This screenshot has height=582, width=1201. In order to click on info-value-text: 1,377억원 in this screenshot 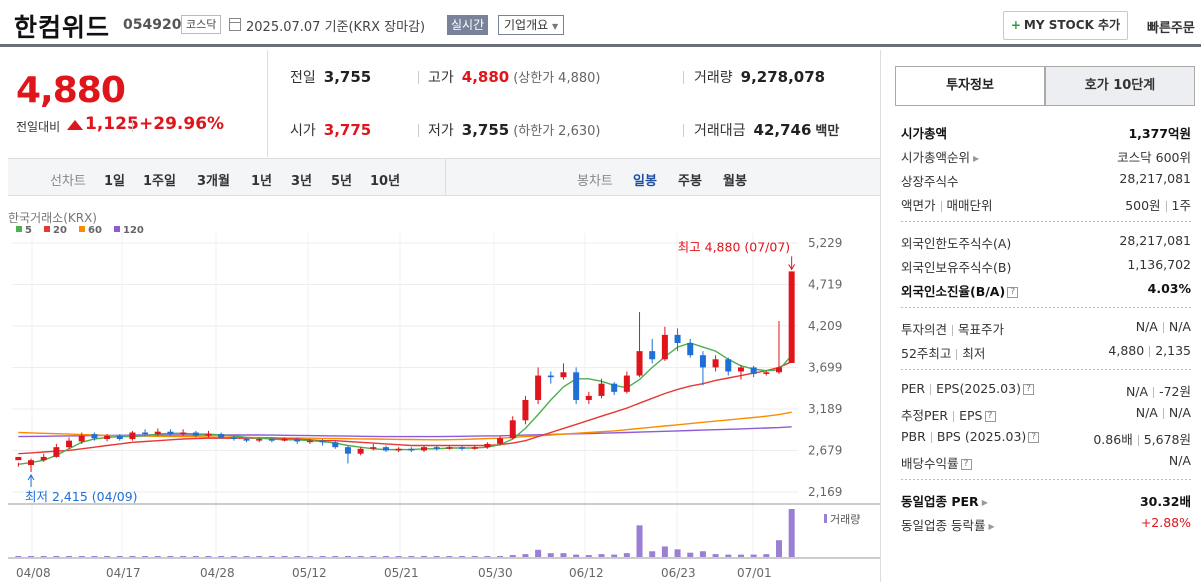, I will do `click(1159, 133)`.